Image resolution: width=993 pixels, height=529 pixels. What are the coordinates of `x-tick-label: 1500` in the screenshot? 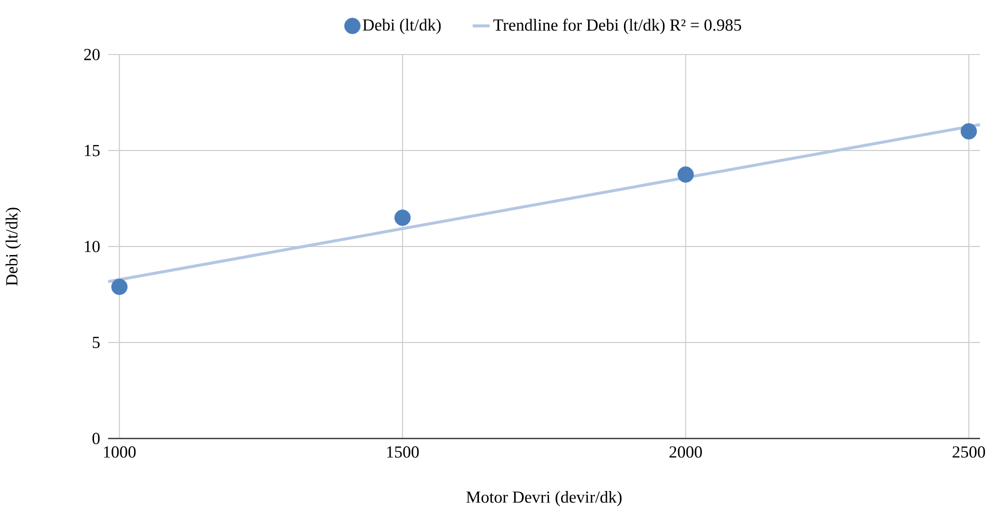 It's located at (403, 452).